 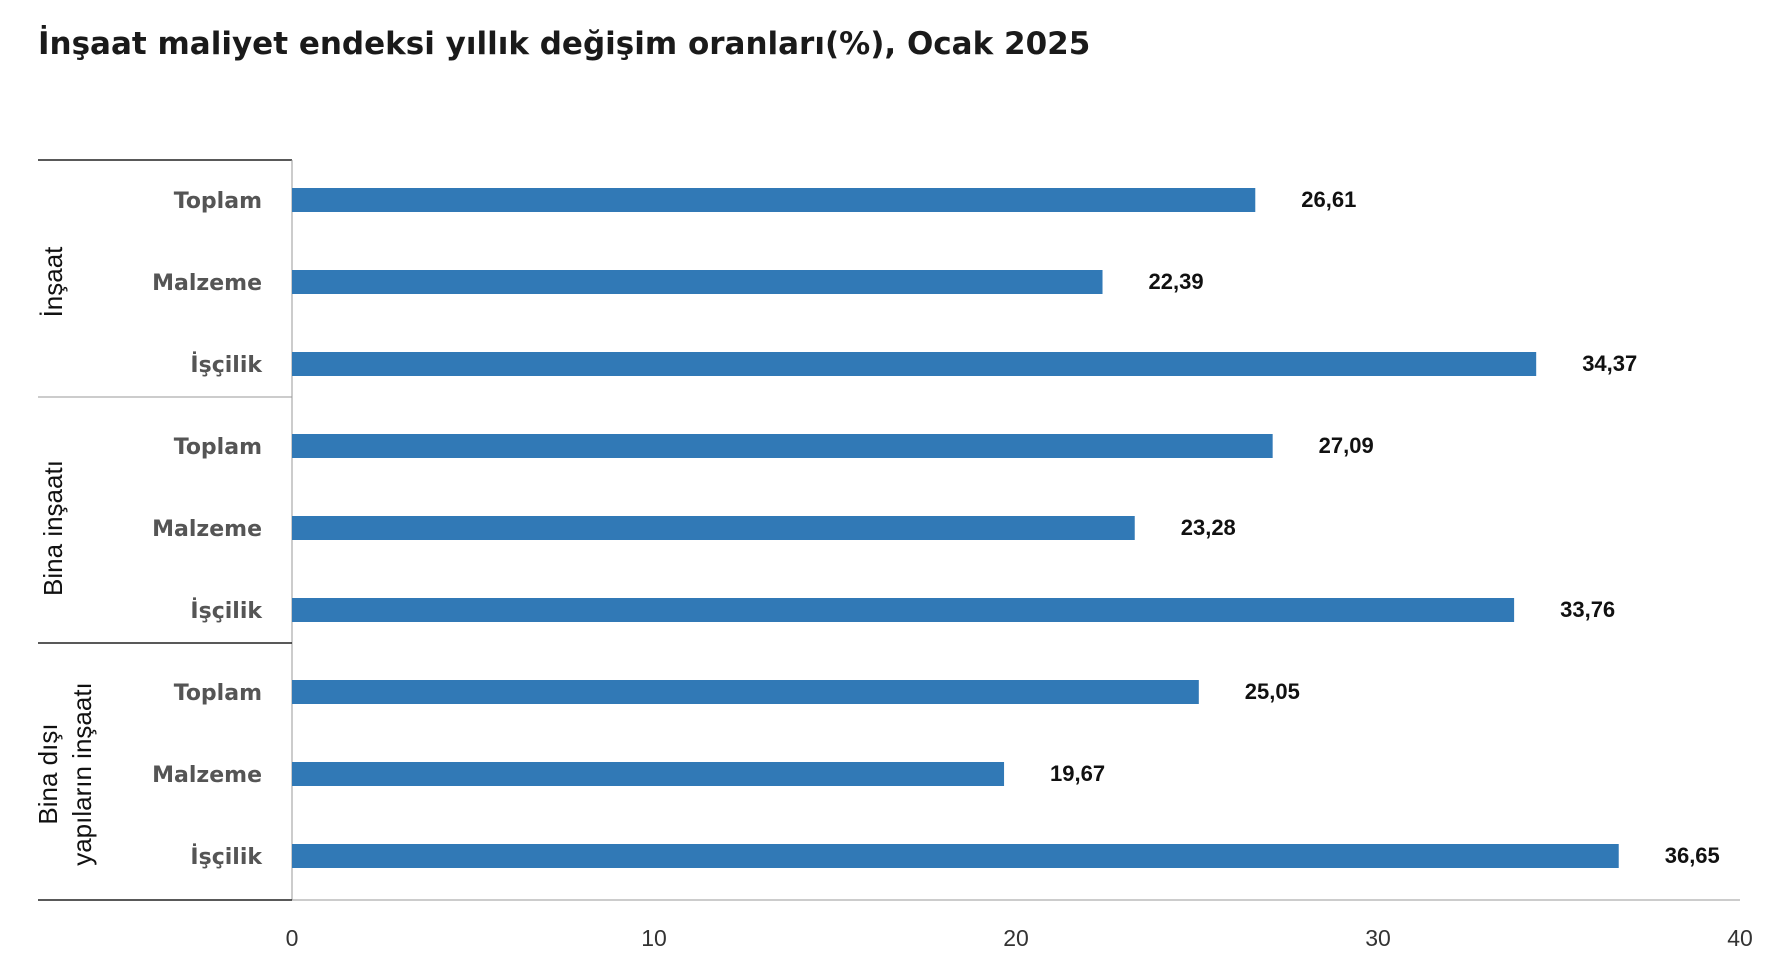 I want to click on x-tick-label: 20, so click(x=1016, y=938).